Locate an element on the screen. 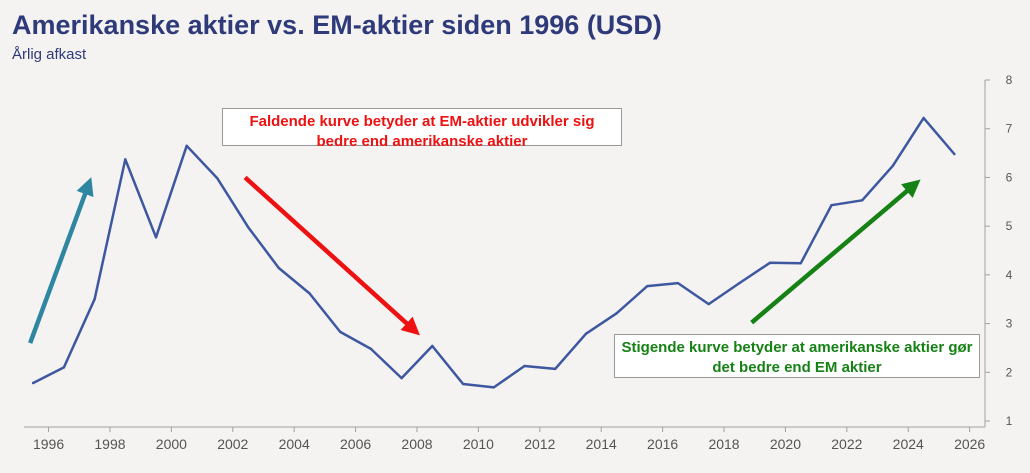  y-tick-label: 5 is located at coordinates (1009, 226).